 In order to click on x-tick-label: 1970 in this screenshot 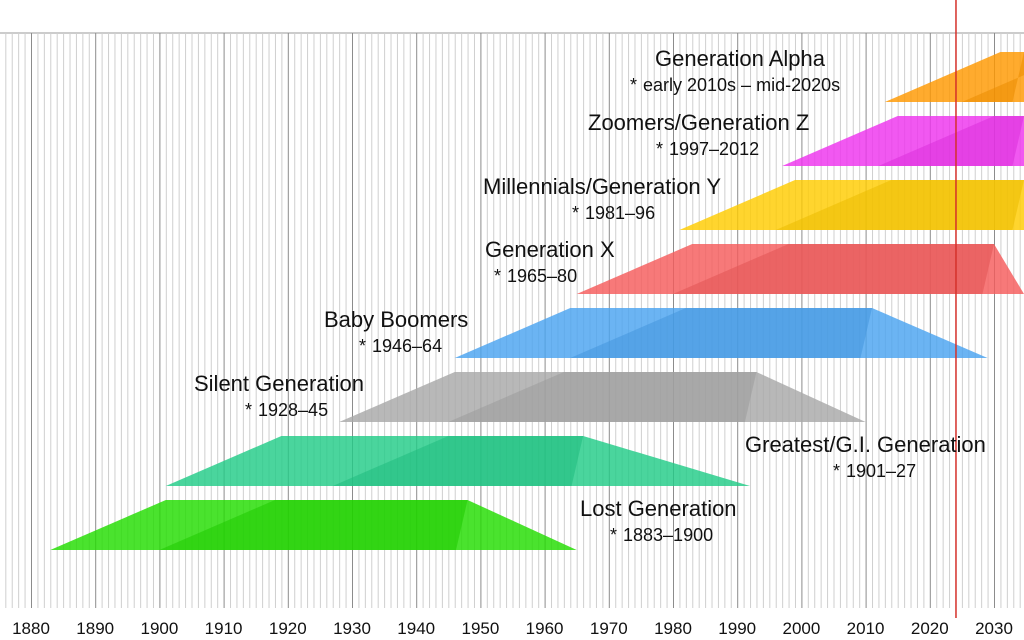, I will do `click(609, 628)`.